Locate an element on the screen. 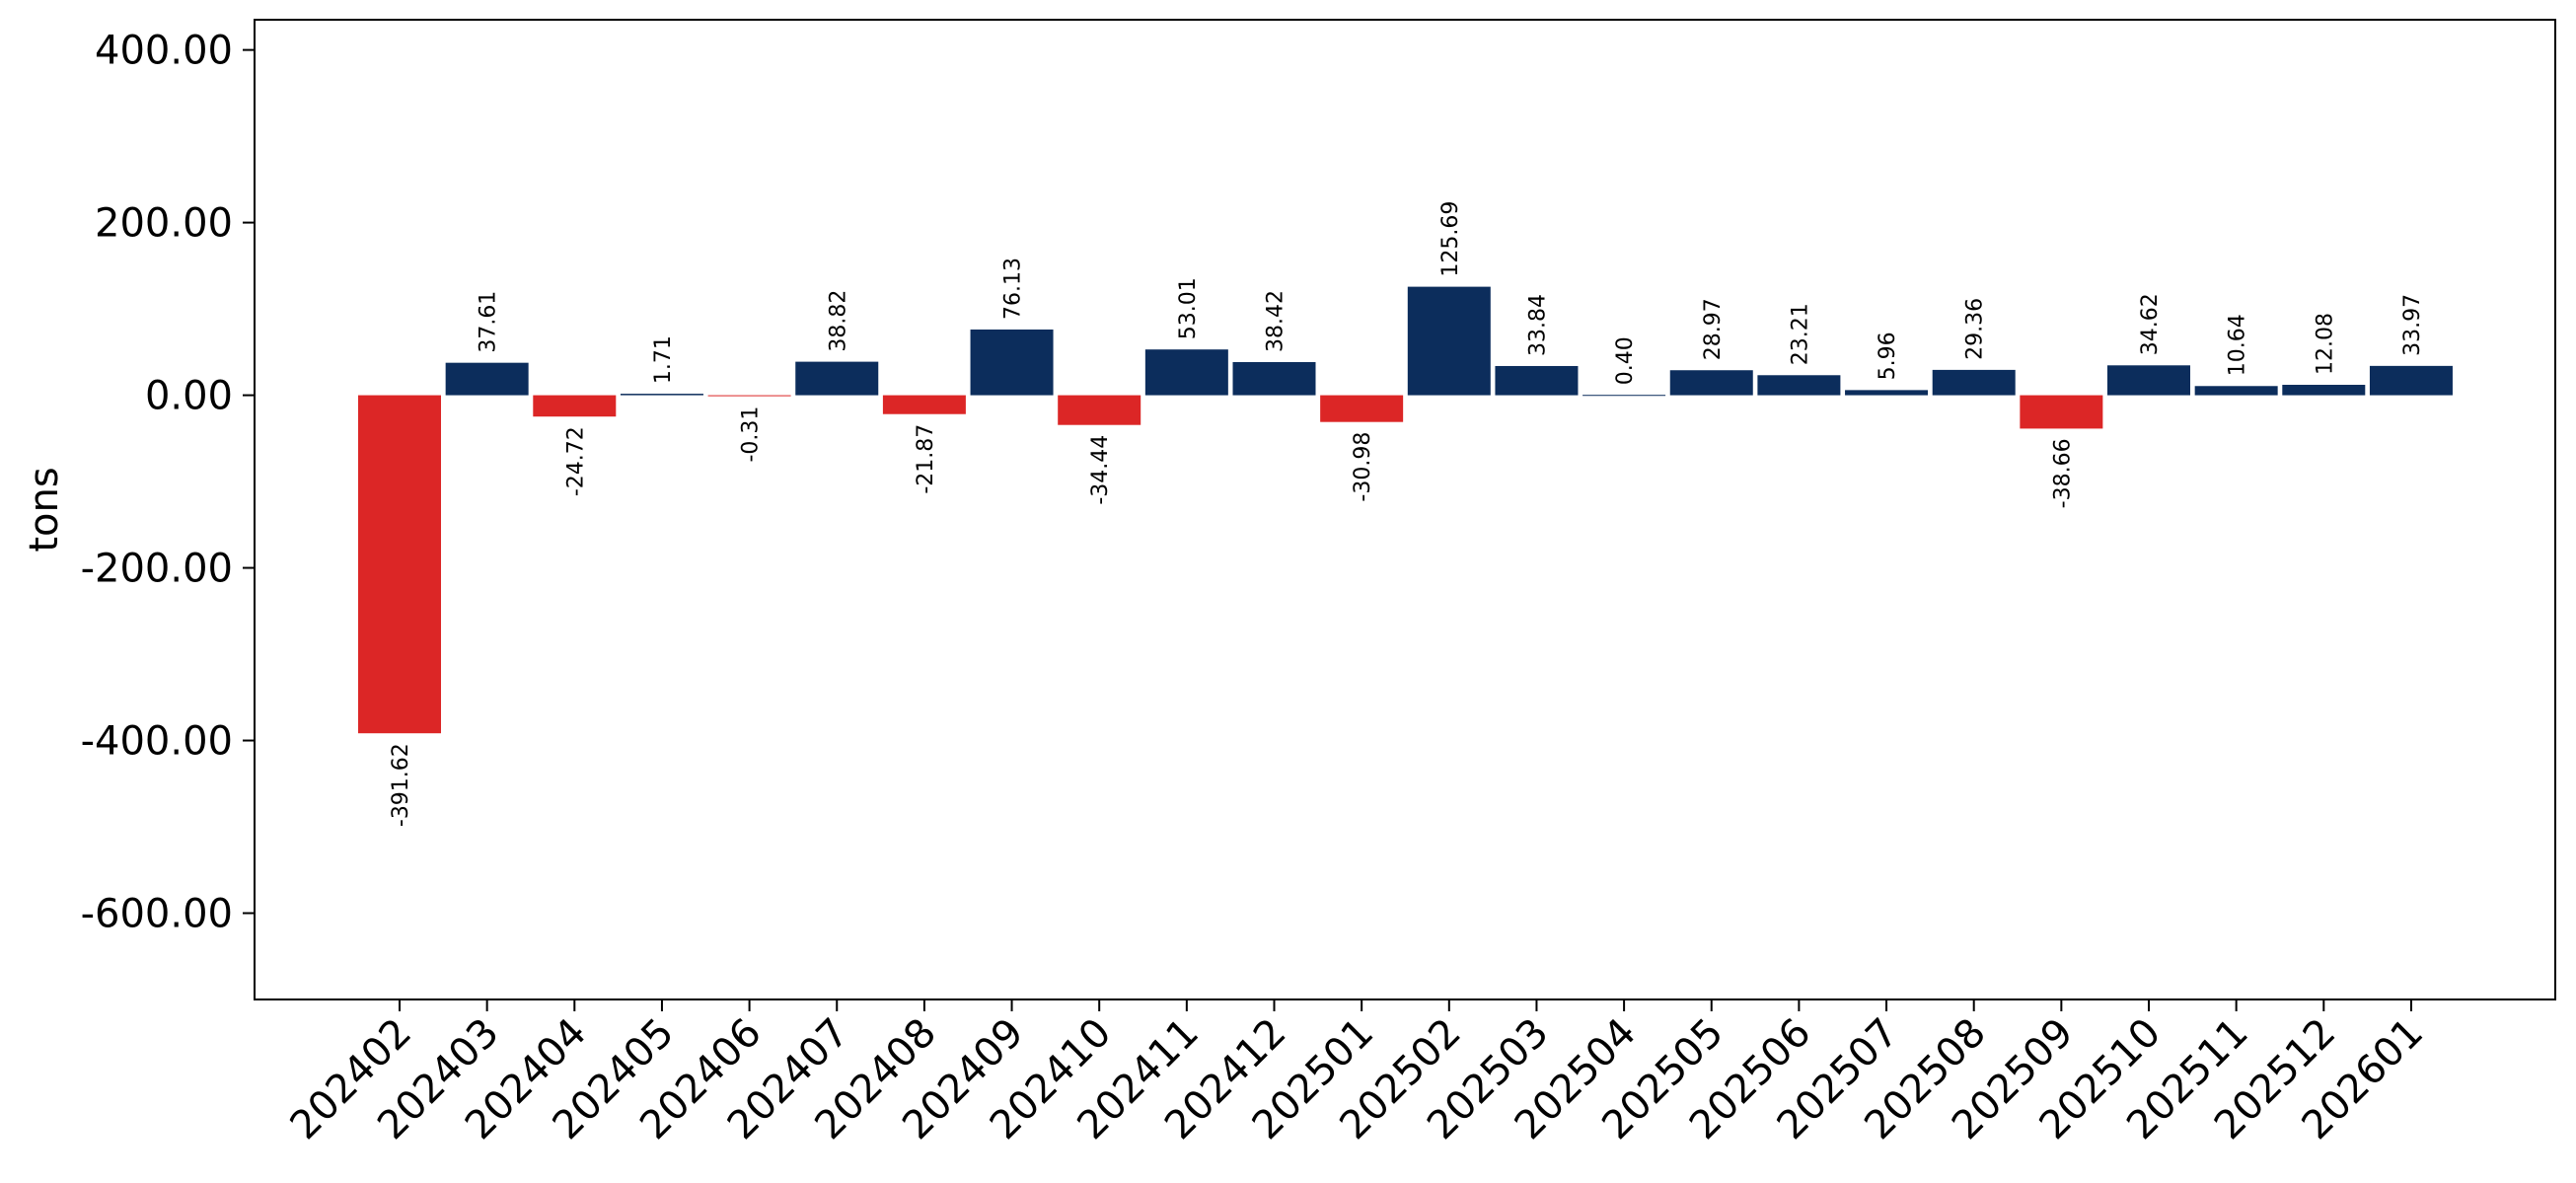  data-label-202508: 29.36 is located at coordinates (1975, 329).